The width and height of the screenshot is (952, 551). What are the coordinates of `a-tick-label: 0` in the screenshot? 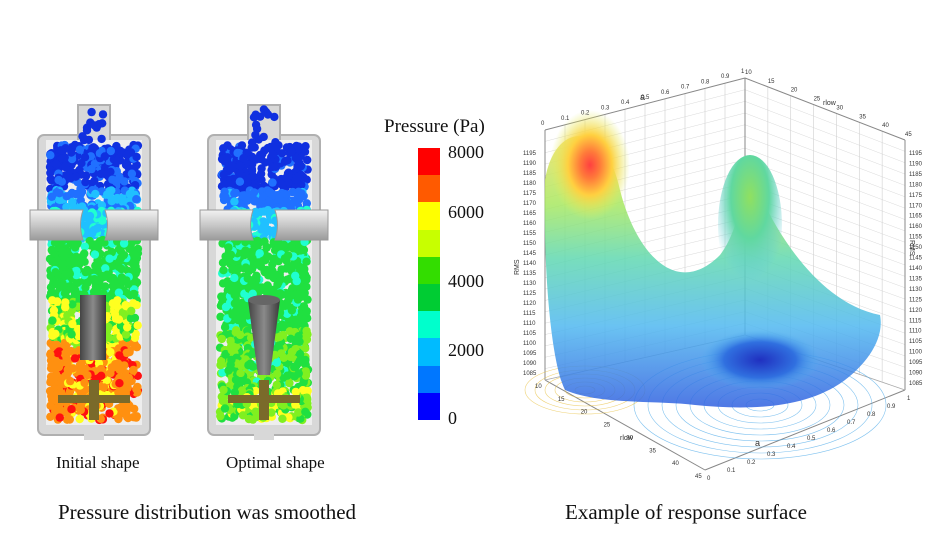 It's located at (543, 124).